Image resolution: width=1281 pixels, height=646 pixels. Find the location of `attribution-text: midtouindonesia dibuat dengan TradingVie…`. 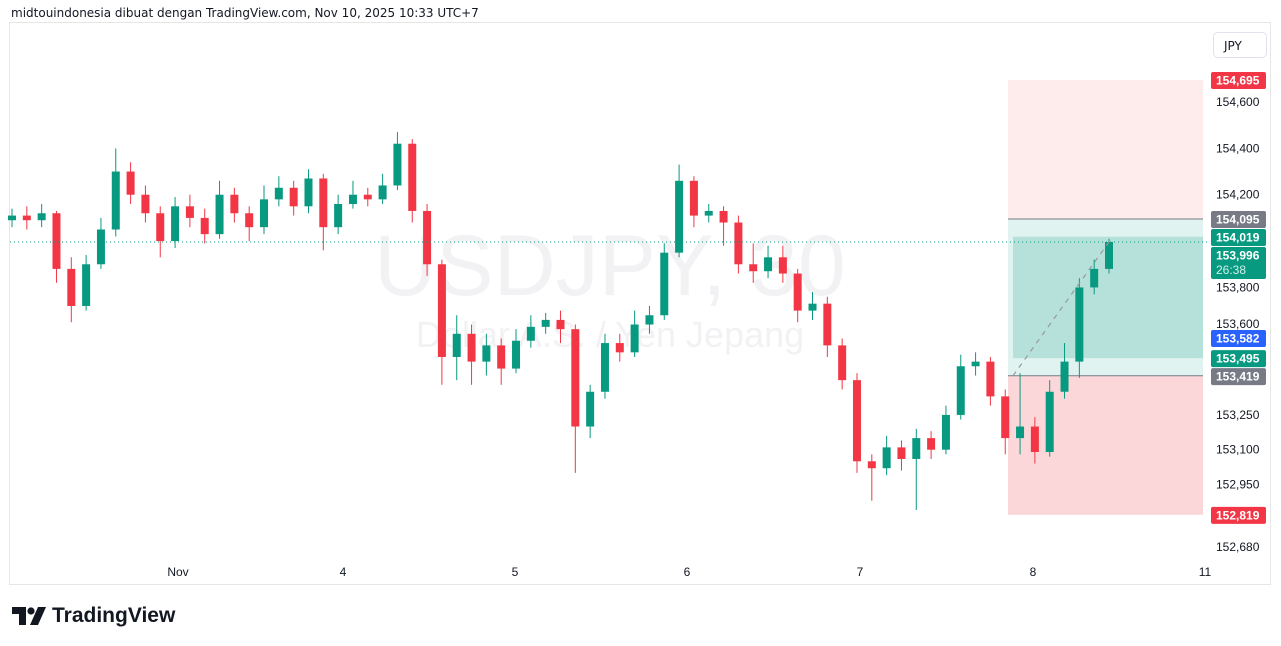

attribution-text: midtouindonesia dibuat dengan TradingVie… is located at coordinates (245, 13).